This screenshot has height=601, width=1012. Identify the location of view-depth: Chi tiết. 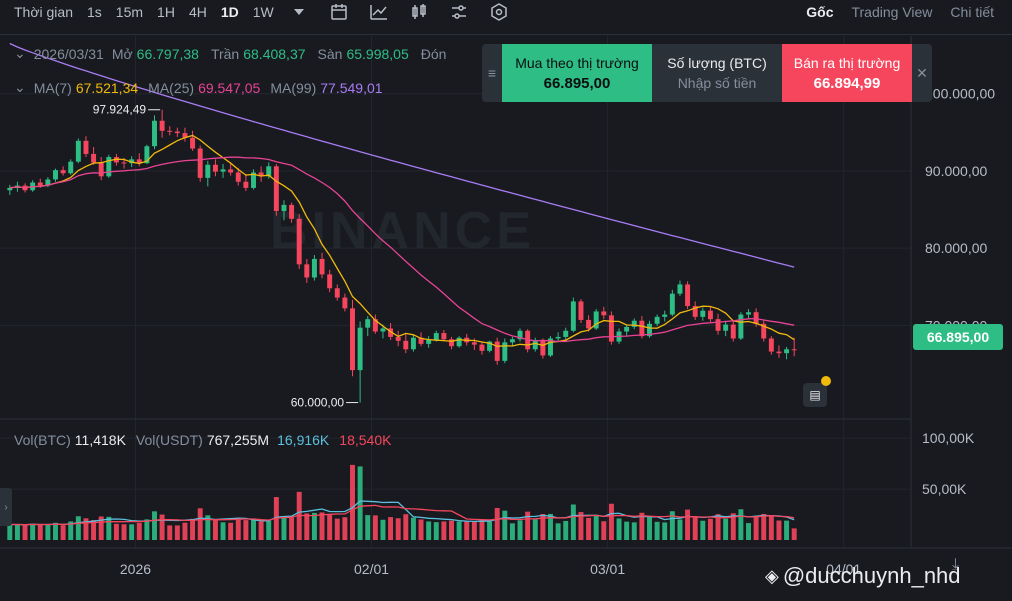
(972, 12).